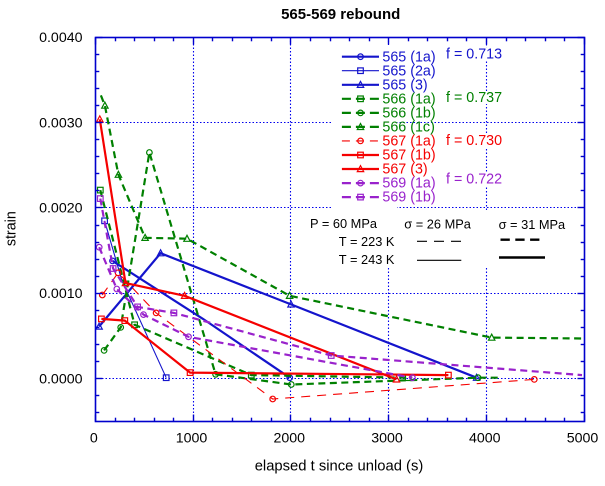  What do you see at coordinates (404, 85) in the screenshot?
I see `svg-text: 565 (3)` at bounding box center [404, 85].